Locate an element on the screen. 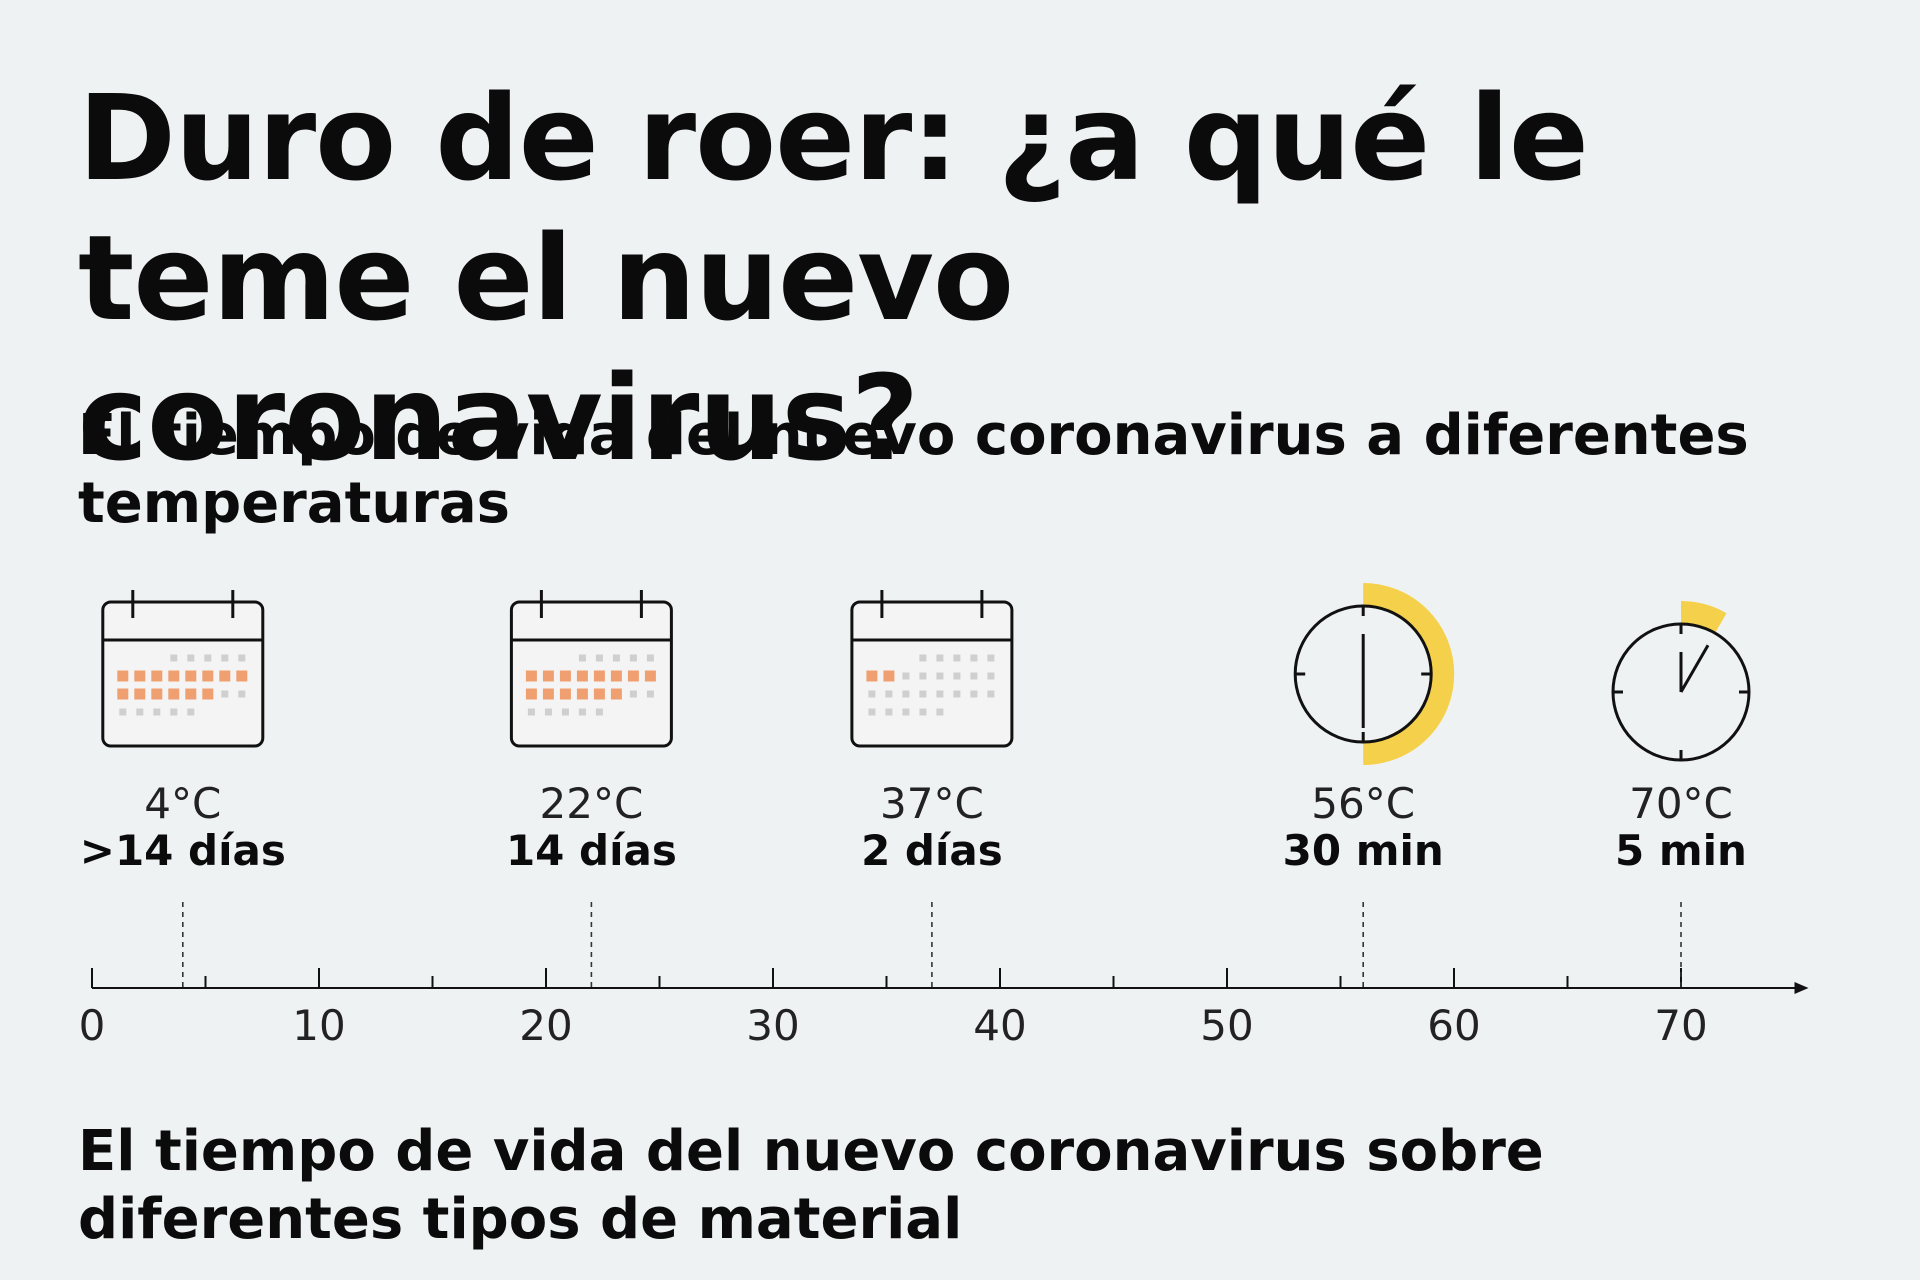  data-point-2: 37°C2 días is located at coordinates (932, 789).